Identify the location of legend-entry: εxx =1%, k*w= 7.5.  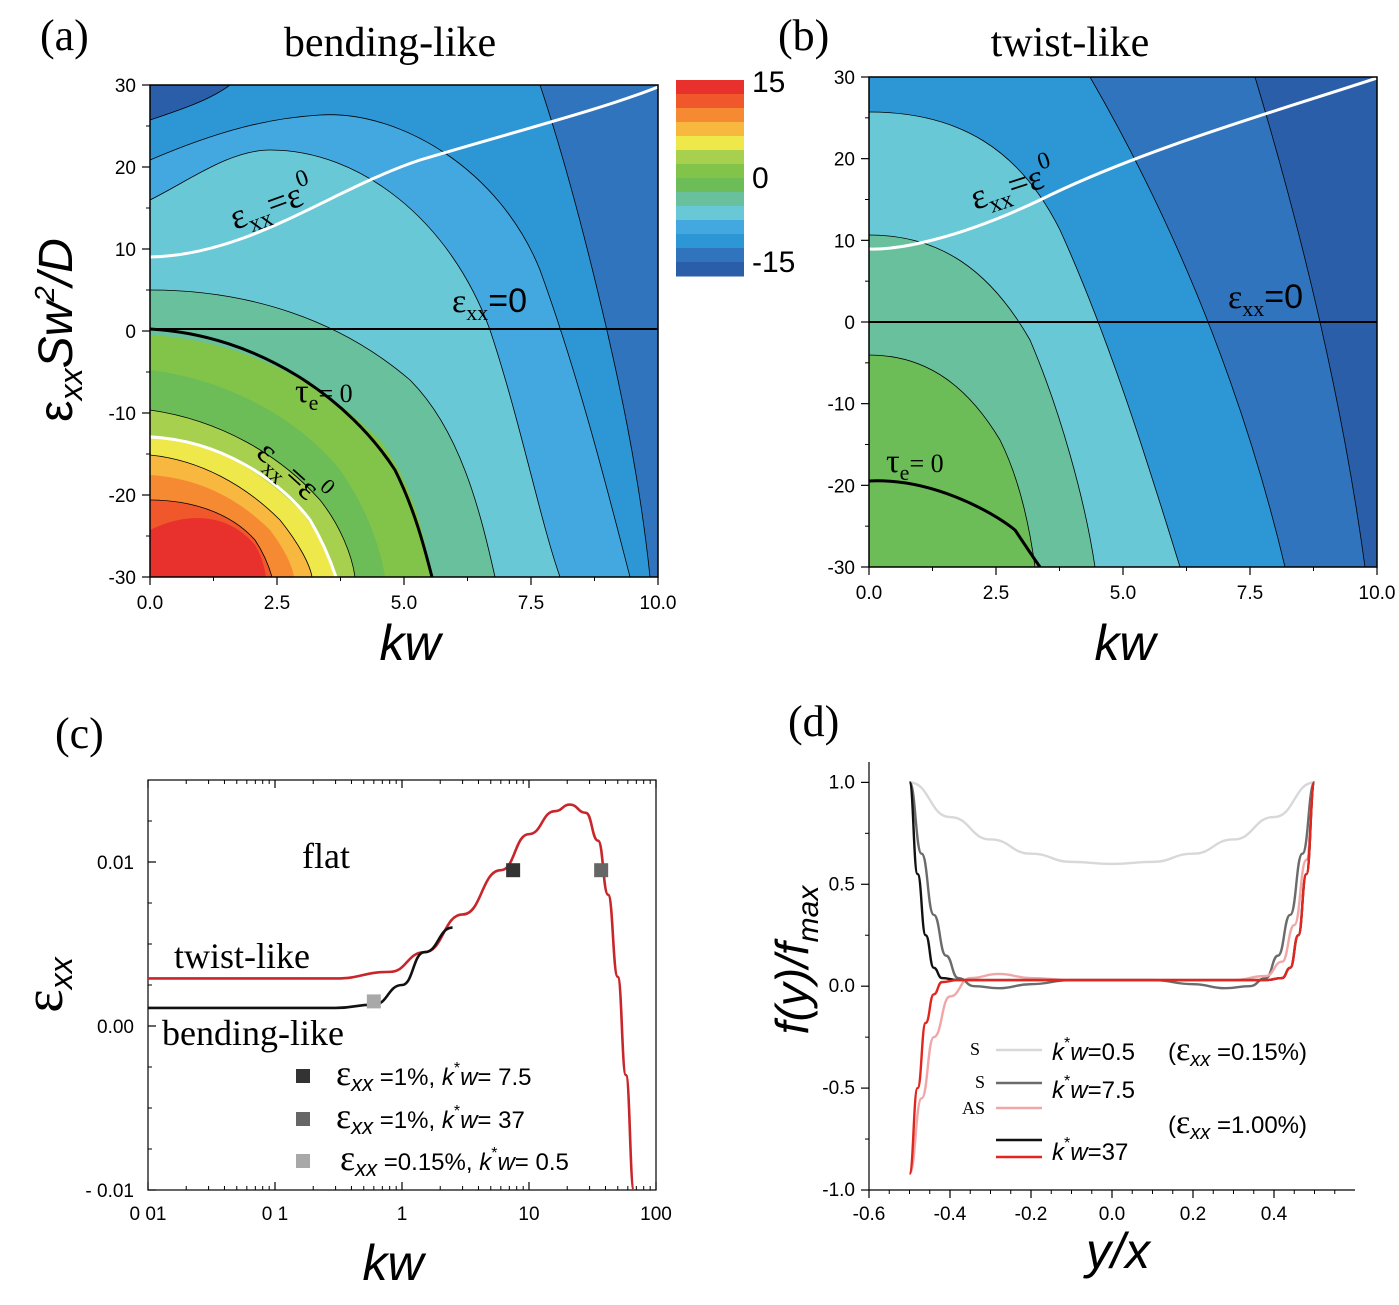
(433, 1074).